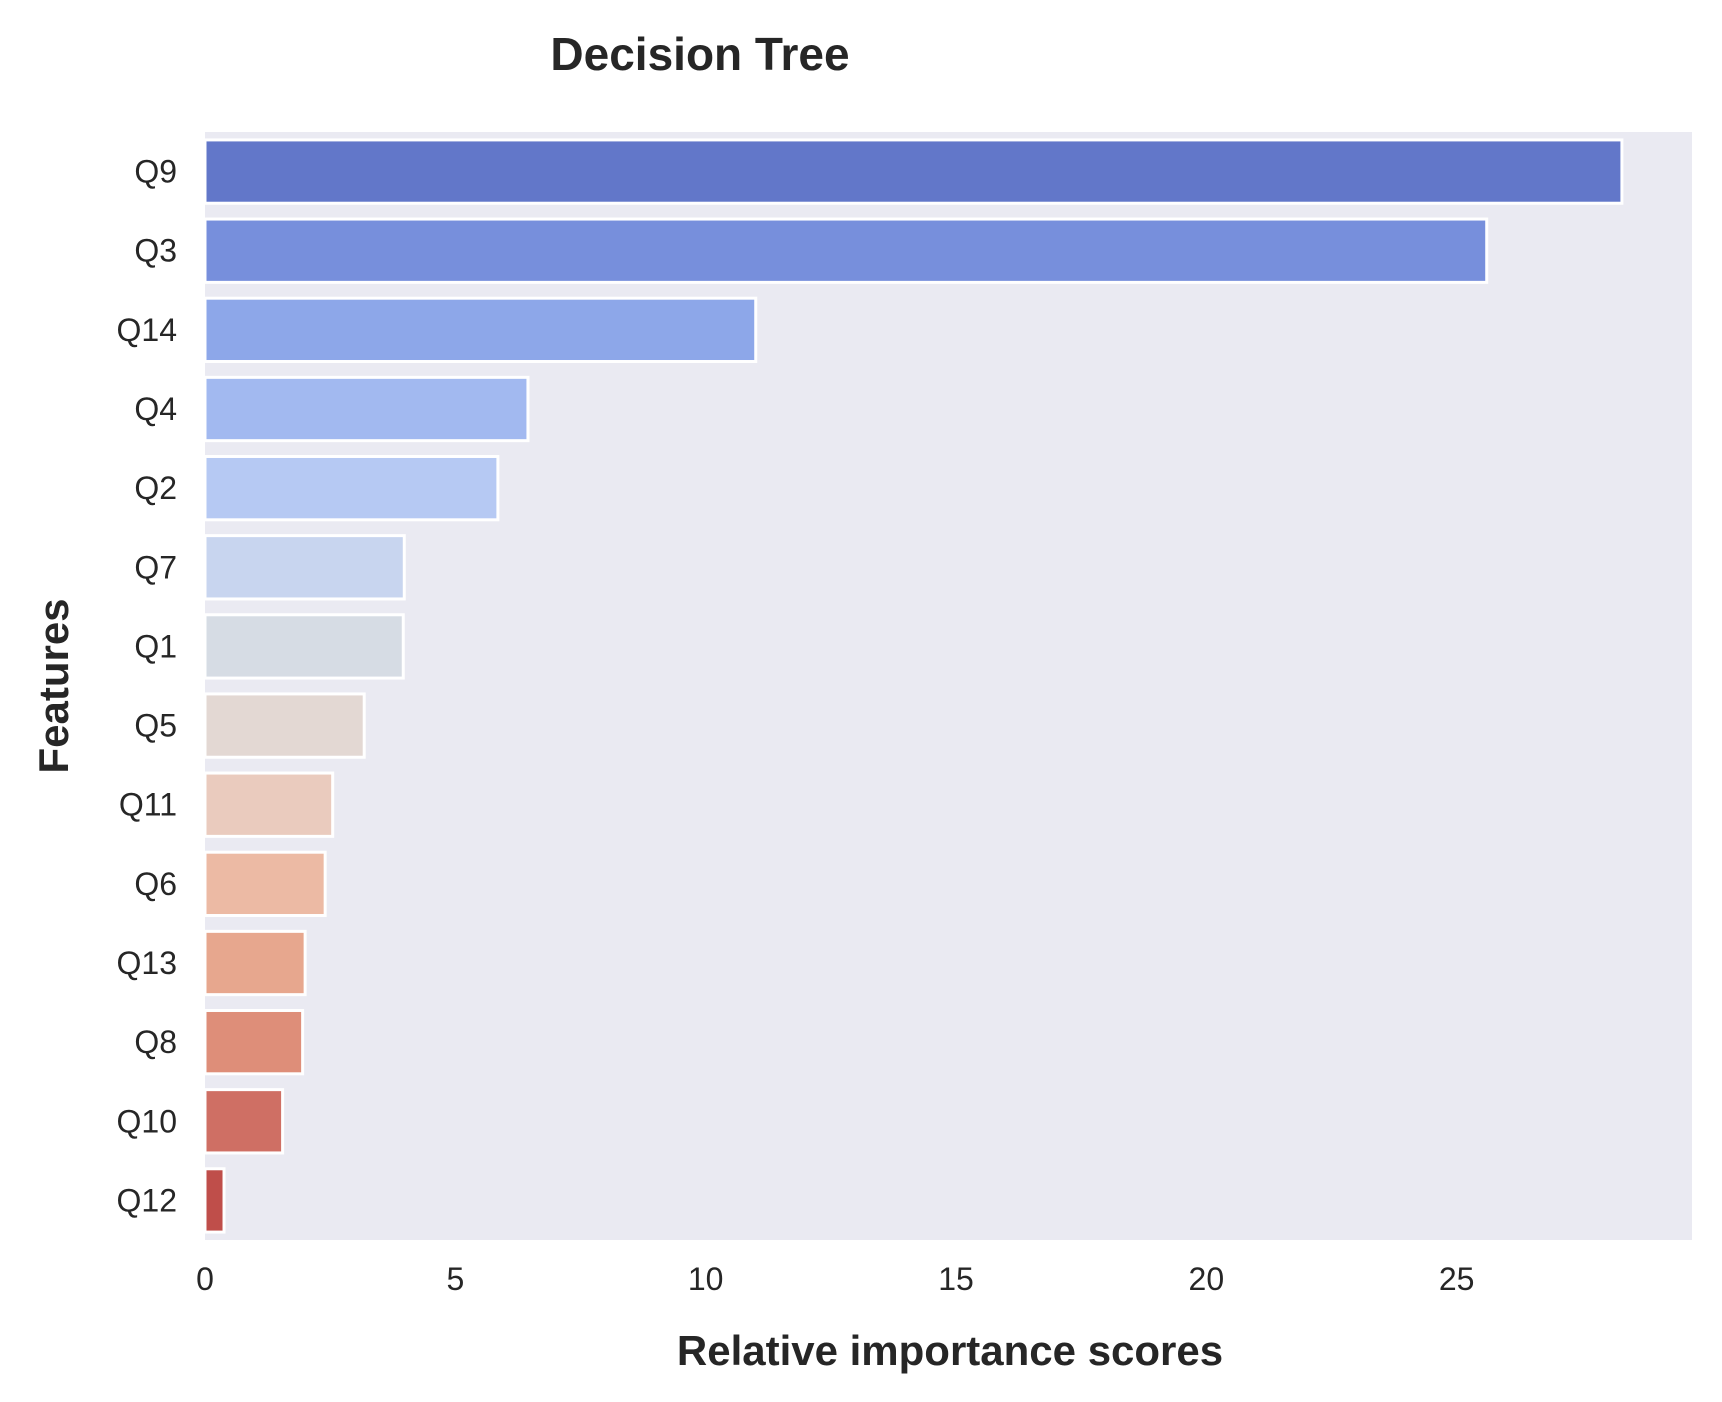  Describe the element at coordinates (455, 1279) in the screenshot. I see `x-tick-label: 5` at that location.